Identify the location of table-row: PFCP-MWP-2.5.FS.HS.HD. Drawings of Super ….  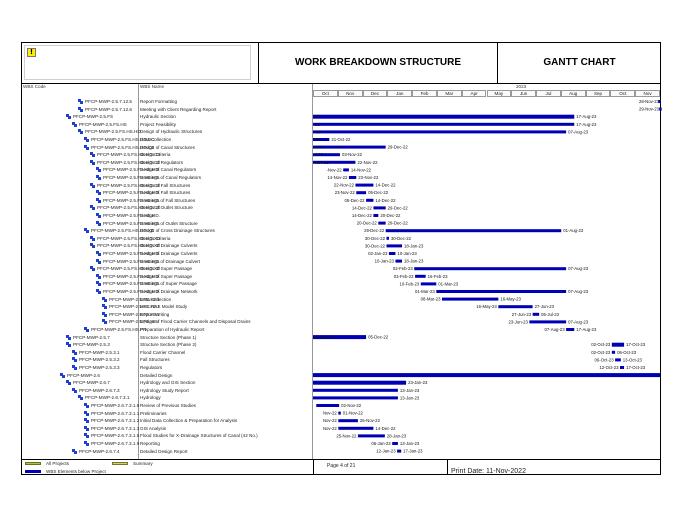
(341, 283).